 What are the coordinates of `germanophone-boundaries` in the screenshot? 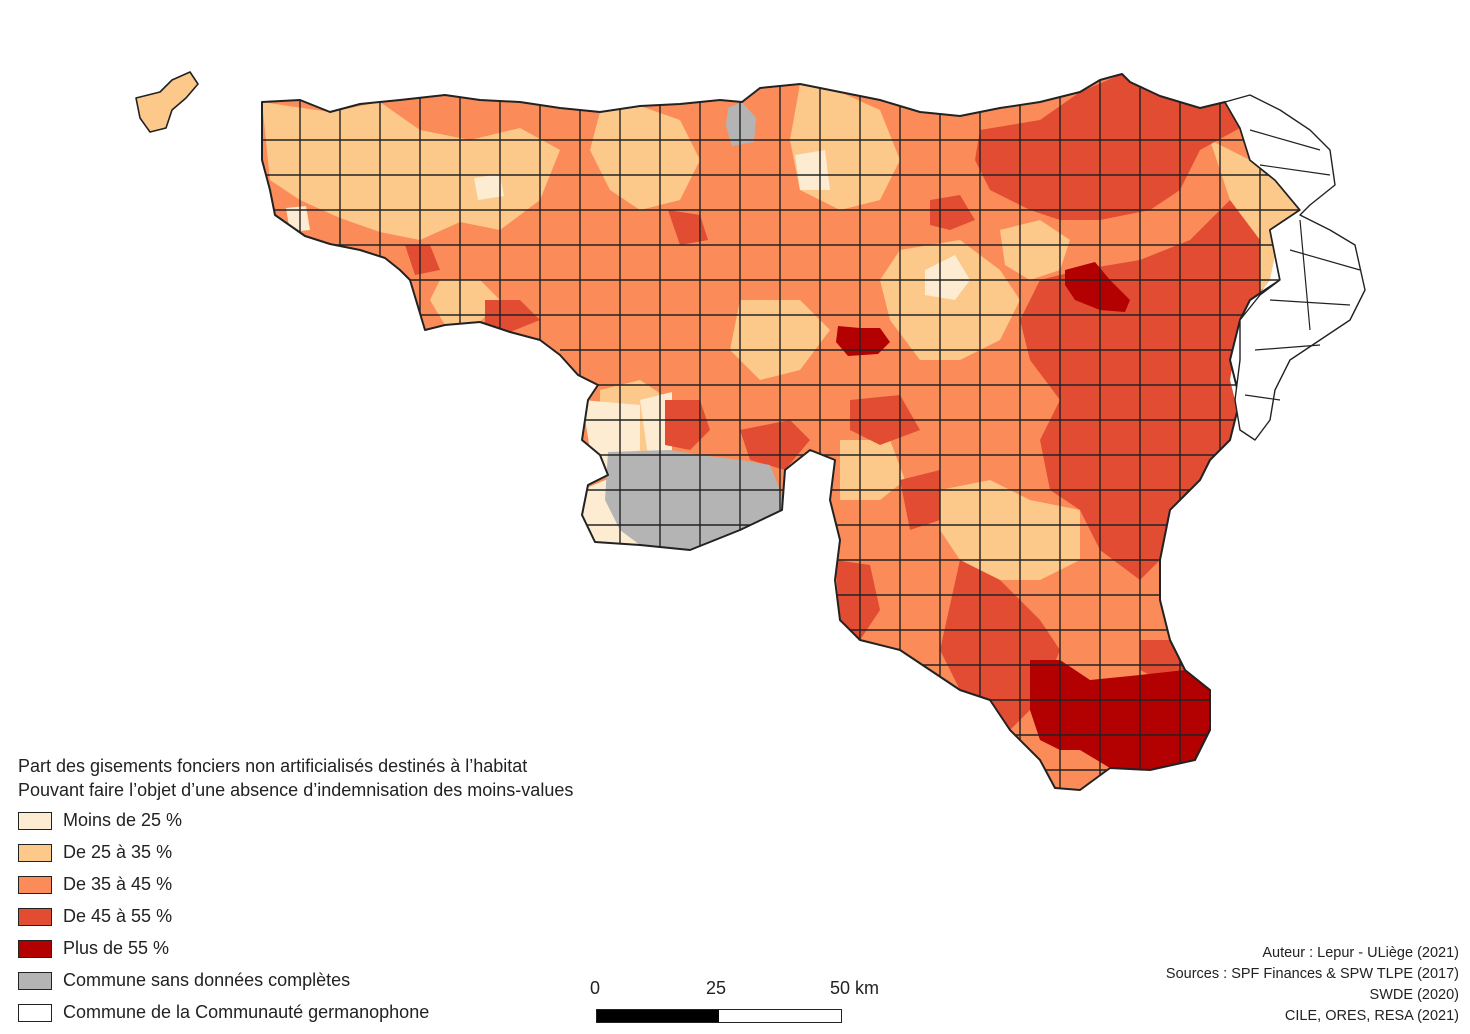 It's located at (1302, 265).